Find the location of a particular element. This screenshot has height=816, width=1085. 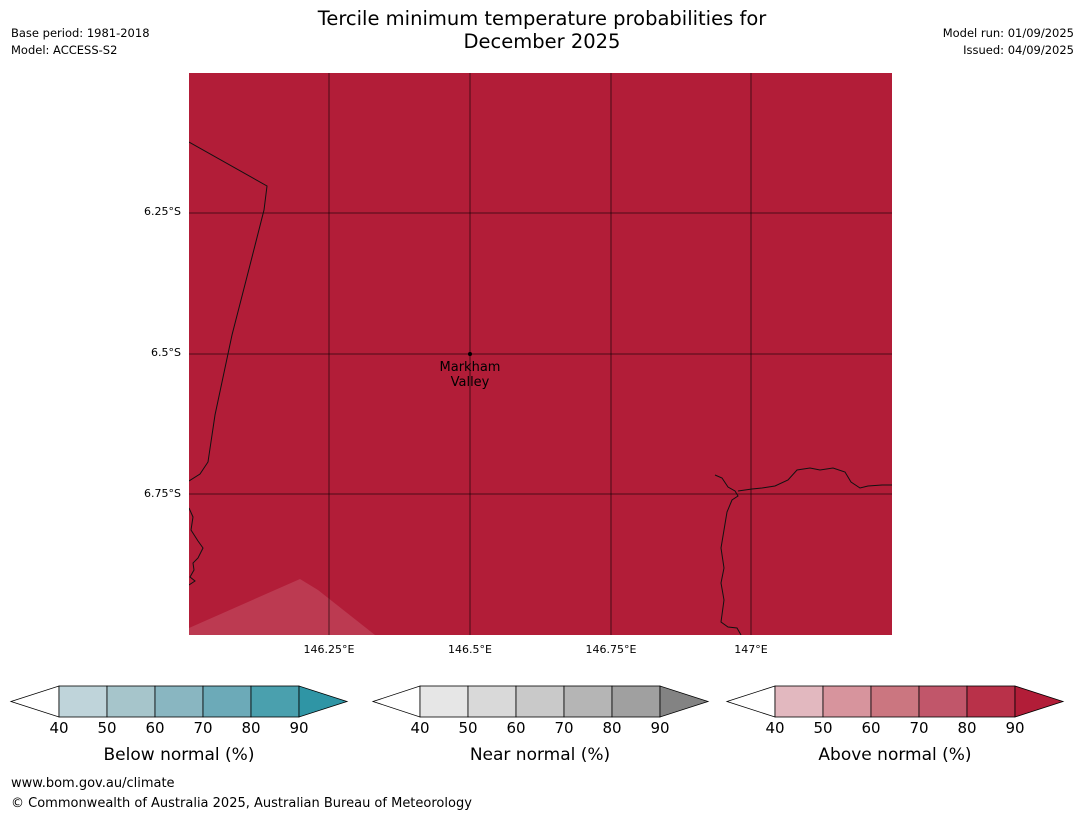

colorbar-above is located at coordinates (895, 701).